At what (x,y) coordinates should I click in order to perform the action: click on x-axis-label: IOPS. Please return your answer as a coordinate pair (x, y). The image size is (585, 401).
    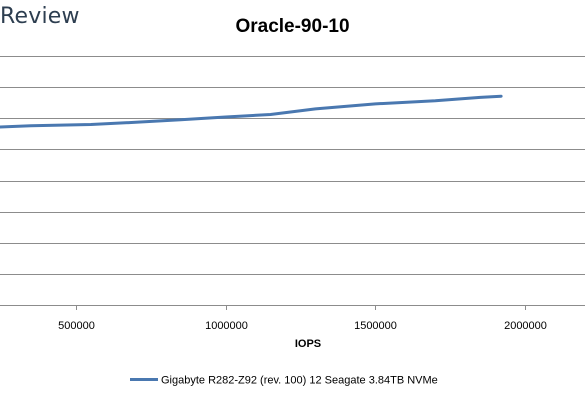
    Looking at the image, I should click on (308, 344).